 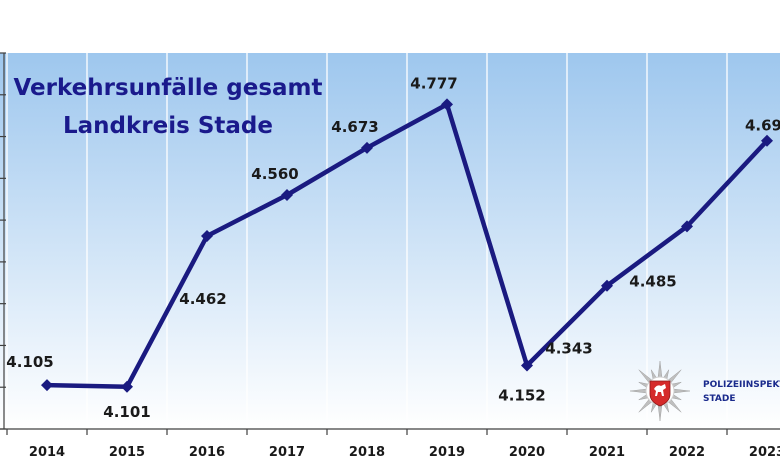 I want to click on police-star-icon, so click(x=660, y=391).